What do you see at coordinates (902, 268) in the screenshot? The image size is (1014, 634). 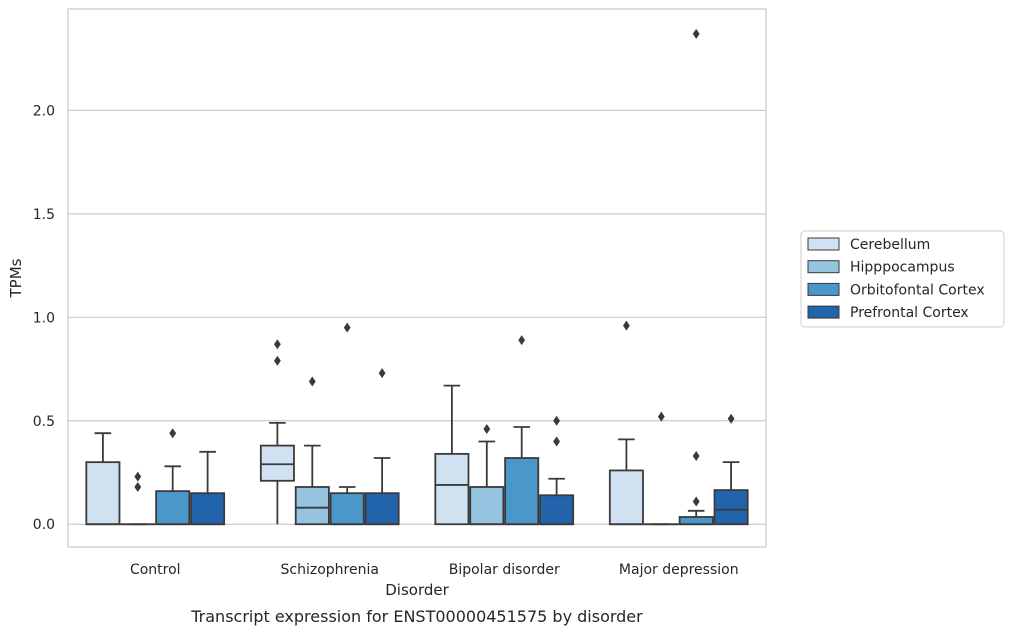 I see `legend-label: Hipppocampus` at bounding box center [902, 268].